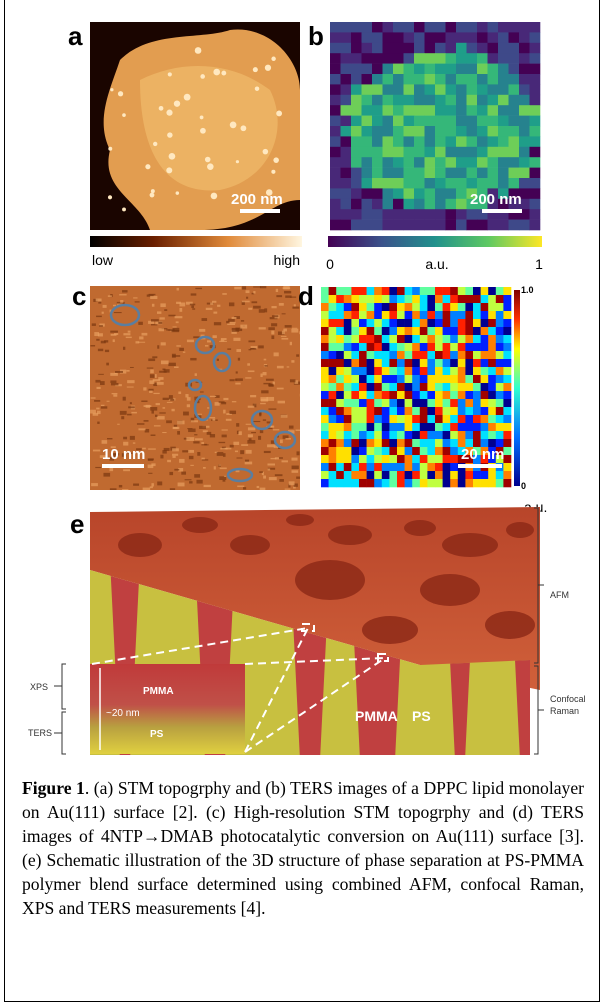 This screenshot has height=1007, width=606. I want to click on colorbar-label: high, so click(287, 260).